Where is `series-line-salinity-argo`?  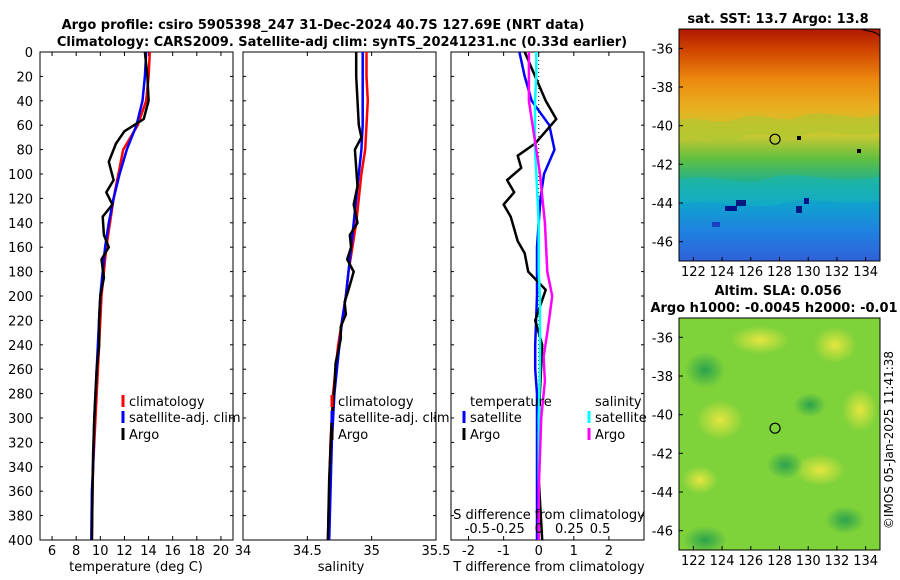 series-line-salinity-argo is located at coordinates (540, 296).